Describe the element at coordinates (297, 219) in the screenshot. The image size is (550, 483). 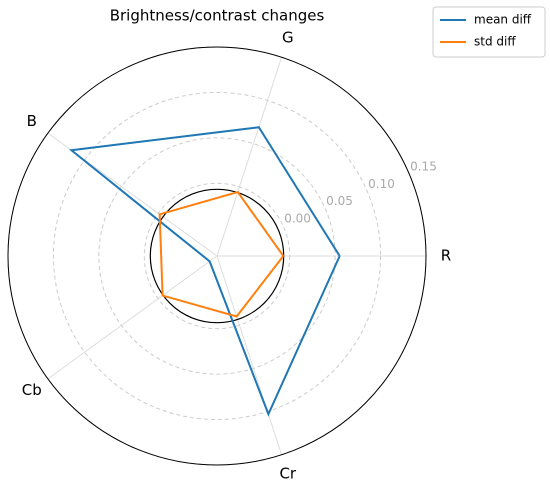
I see `r-tick-label: 0.00` at that location.